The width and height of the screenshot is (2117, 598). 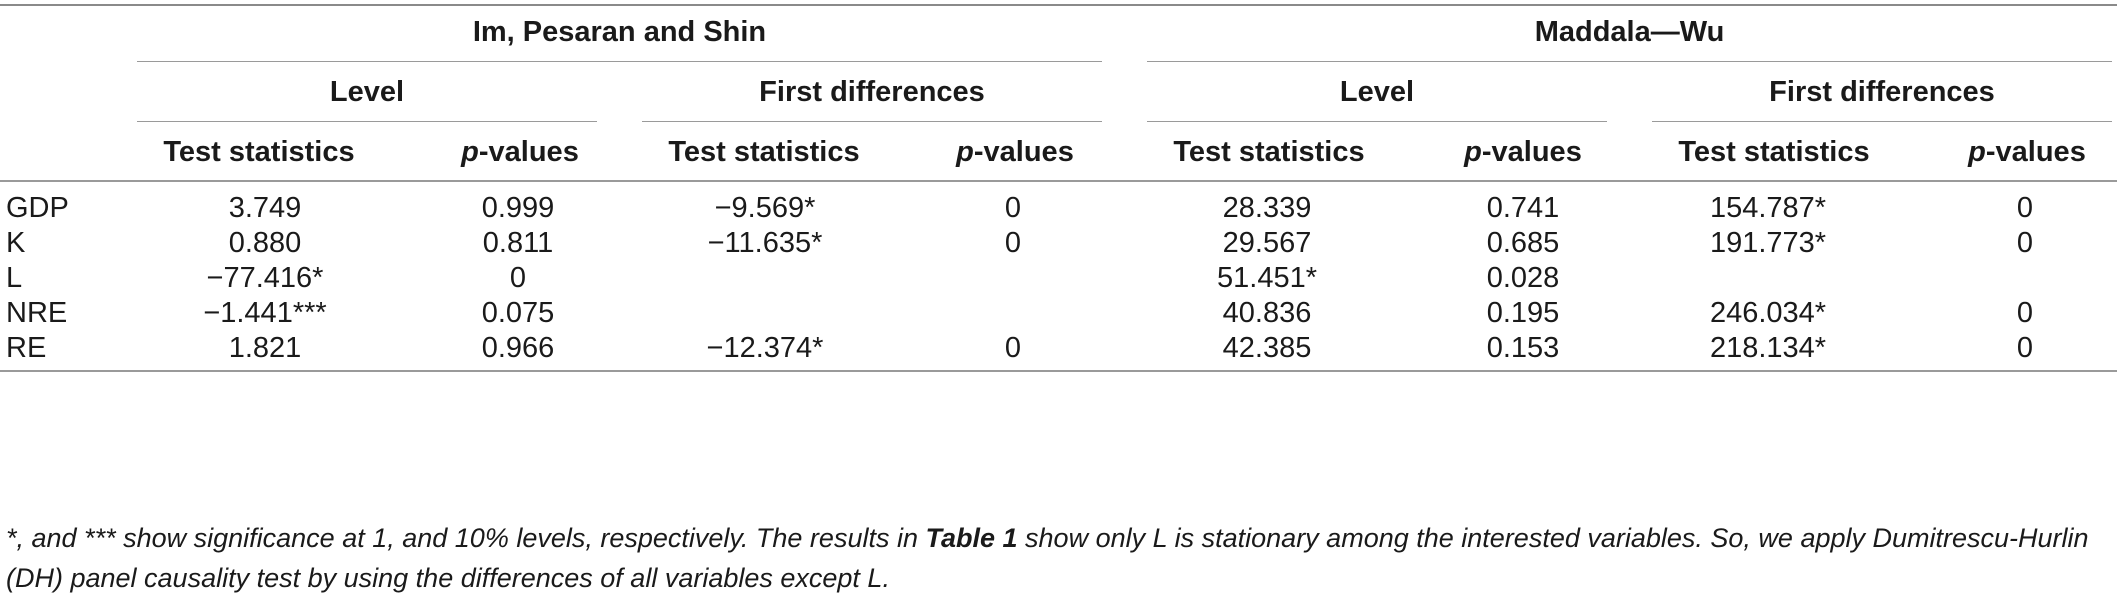 What do you see at coordinates (1768, 348) in the screenshot?
I see `table-cell: 218.134*` at bounding box center [1768, 348].